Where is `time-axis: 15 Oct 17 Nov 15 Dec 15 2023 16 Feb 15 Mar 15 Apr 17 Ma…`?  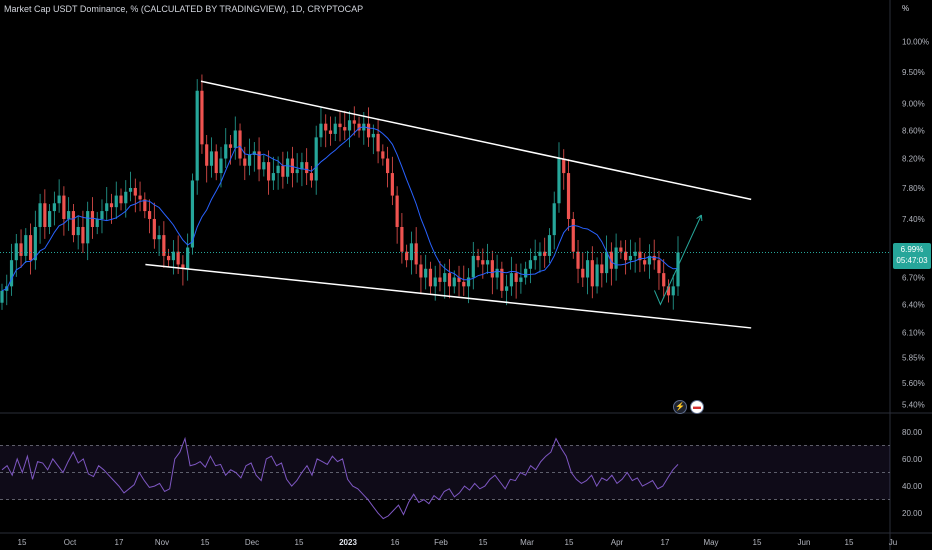 time-axis: 15 Oct 17 Nov 15 Dec 15 2023 16 Feb 15 Mar 15 Apr 17 Ma… is located at coordinates (458, 542).